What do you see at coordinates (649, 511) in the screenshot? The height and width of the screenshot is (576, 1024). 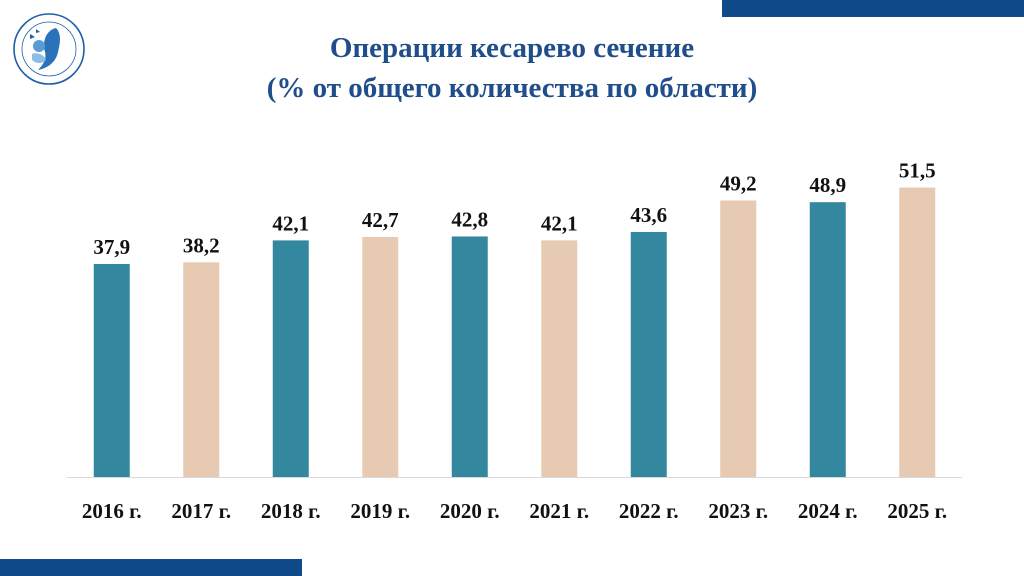 I see `x-tick-label: 2022 г.` at bounding box center [649, 511].